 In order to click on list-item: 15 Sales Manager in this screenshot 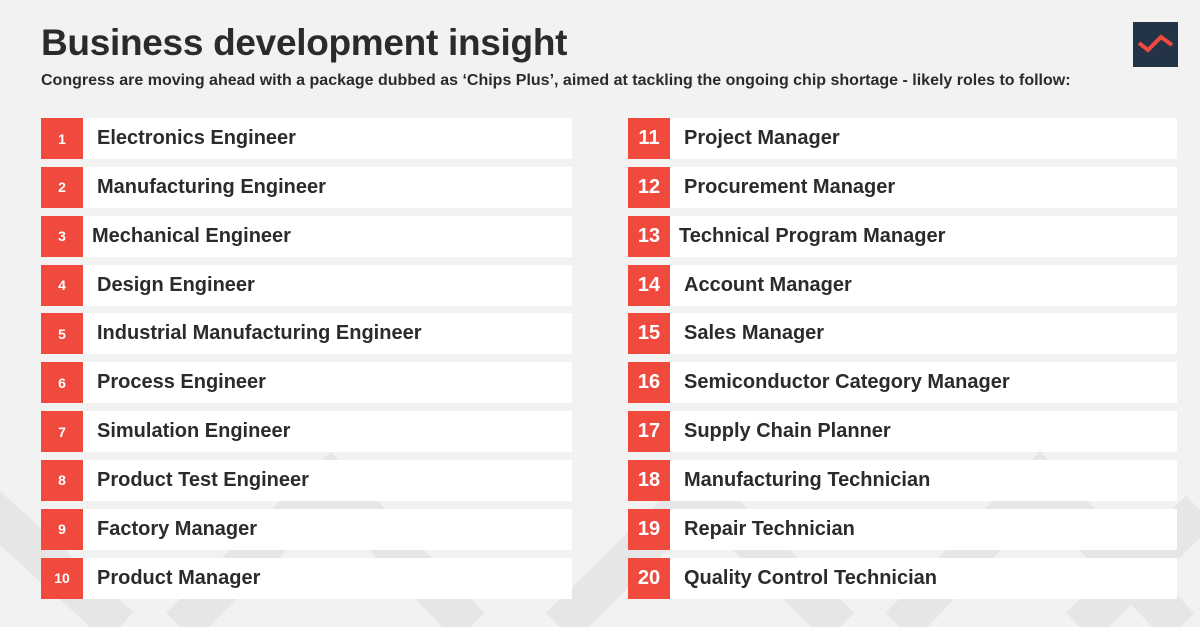, I will do `click(902, 334)`.